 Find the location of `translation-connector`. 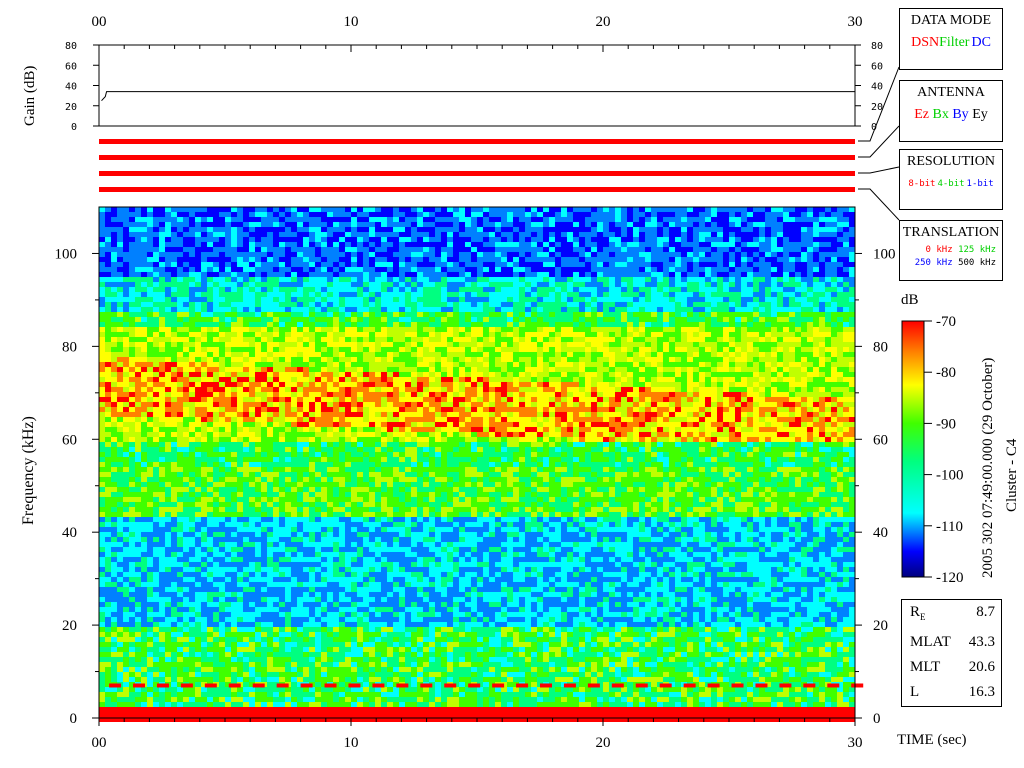

translation-connector is located at coordinates (879, 204).